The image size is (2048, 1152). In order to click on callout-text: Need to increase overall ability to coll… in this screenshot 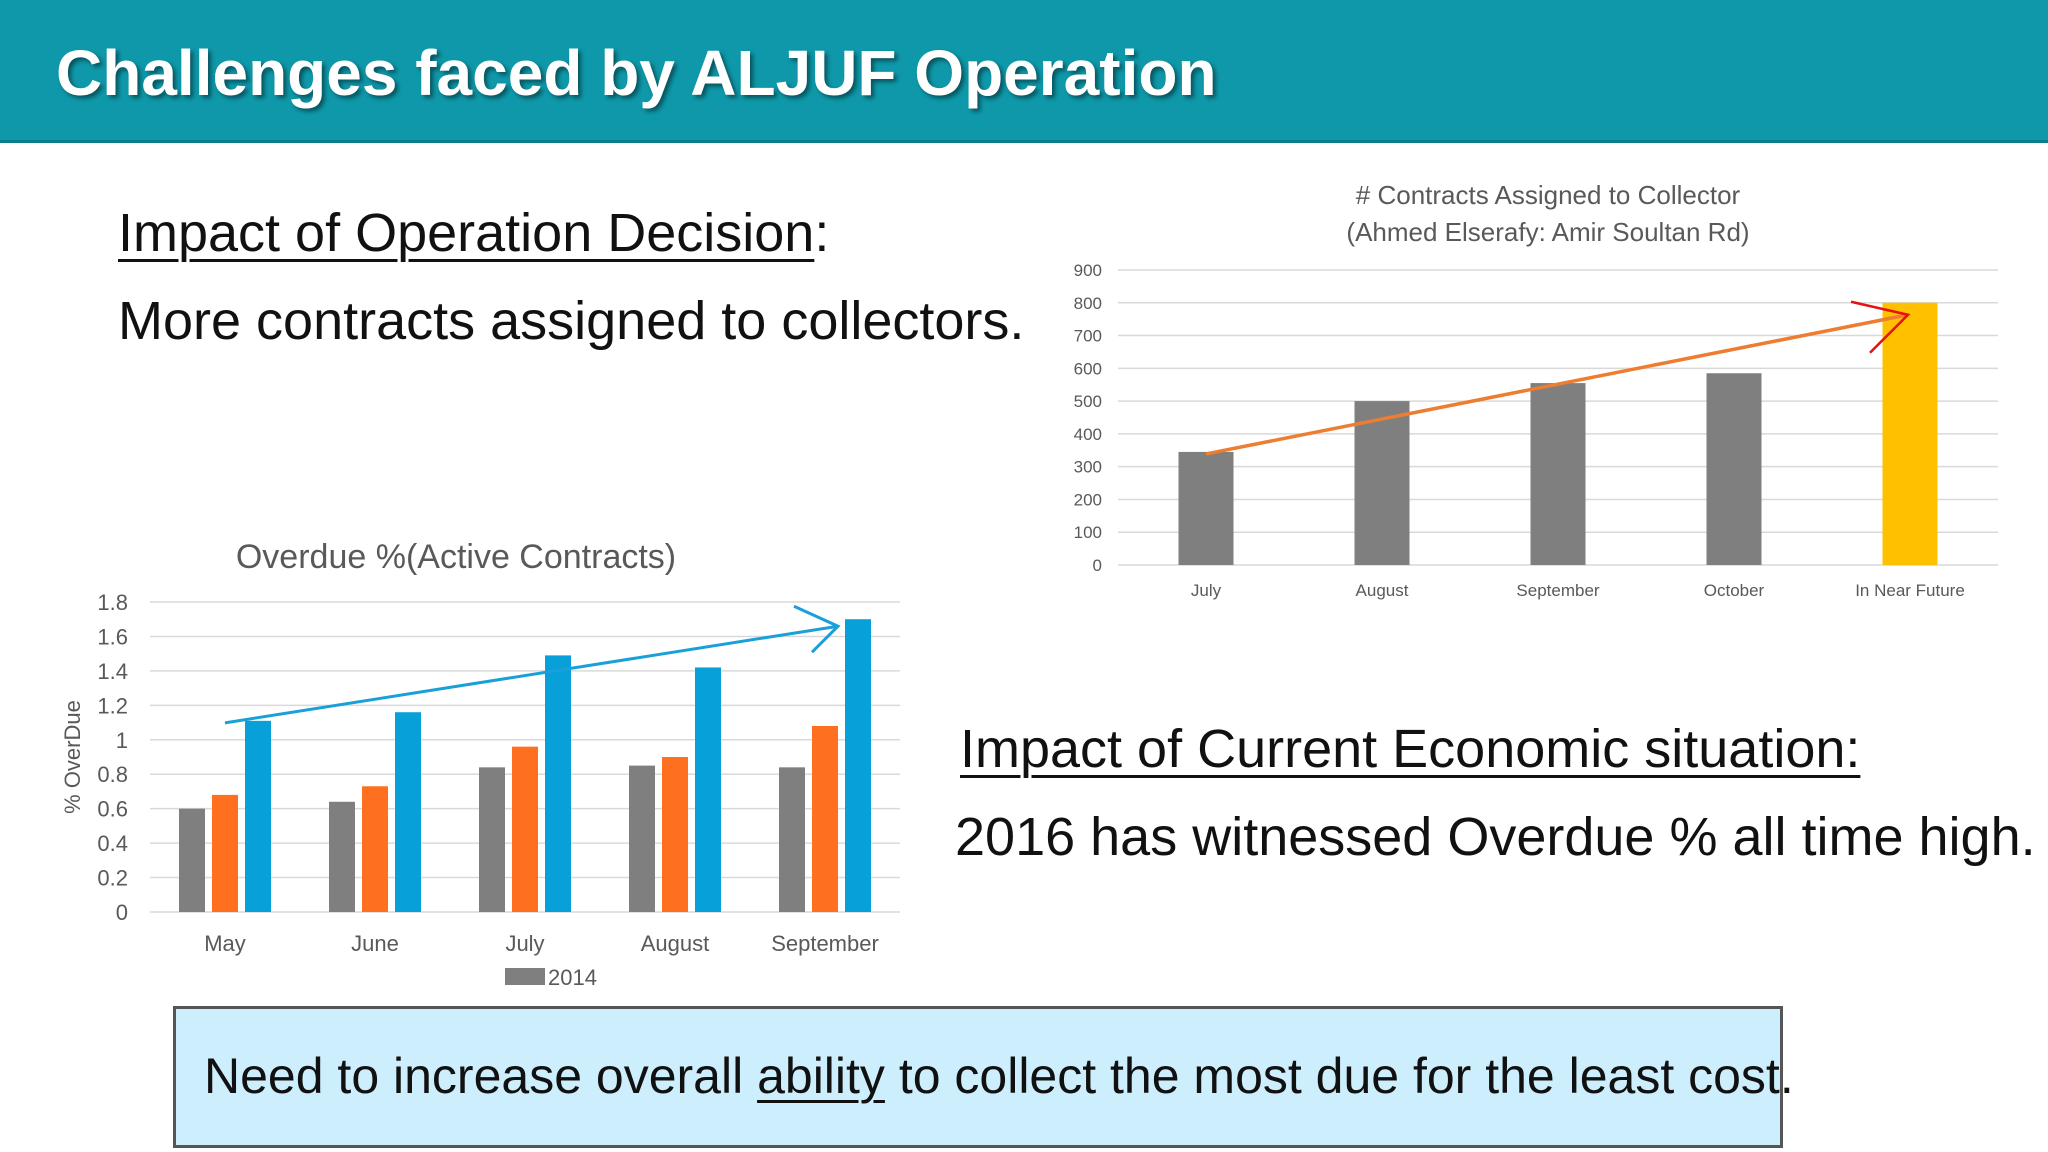, I will do `click(999, 1076)`.